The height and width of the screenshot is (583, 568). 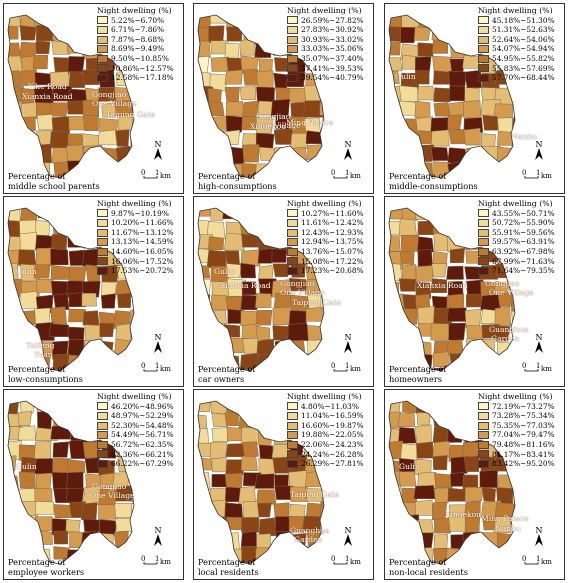 What do you see at coordinates (523, 425) in the screenshot?
I see `legend-label: 75.35%~77.03%` at bounding box center [523, 425].